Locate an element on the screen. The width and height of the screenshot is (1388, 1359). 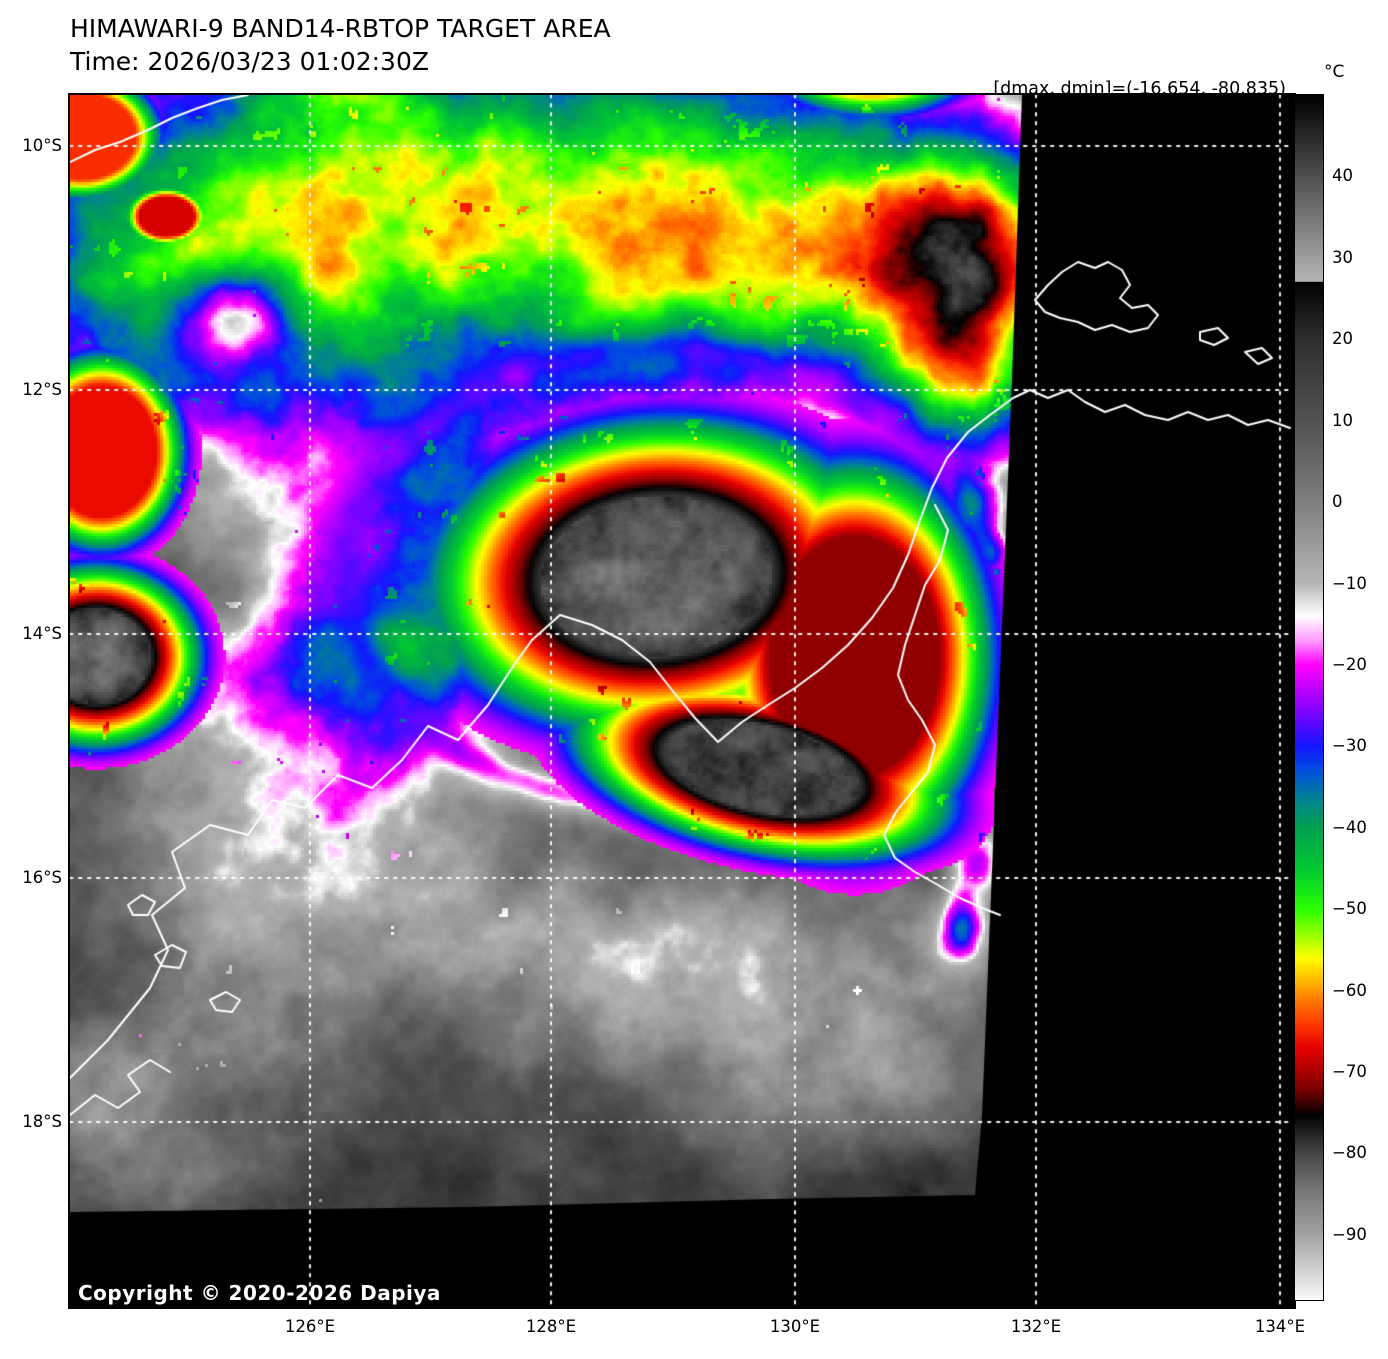
lat-tick-label: 14°S is located at coordinates (42, 633).